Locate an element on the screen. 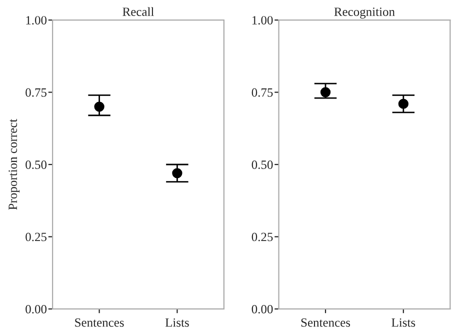 The image size is (457, 334). chart-title: Recall is located at coordinates (138, 11).